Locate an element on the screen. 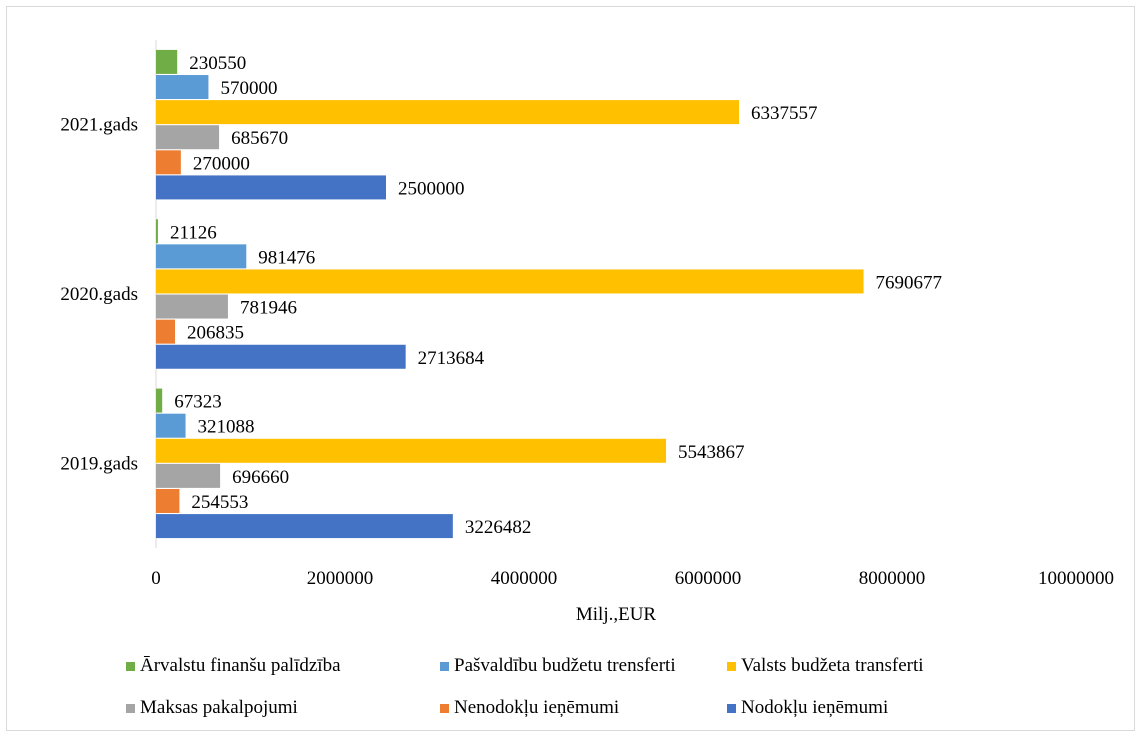  legend-label: Ārvalstu finanšu palīdzība is located at coordinates (240, 665).